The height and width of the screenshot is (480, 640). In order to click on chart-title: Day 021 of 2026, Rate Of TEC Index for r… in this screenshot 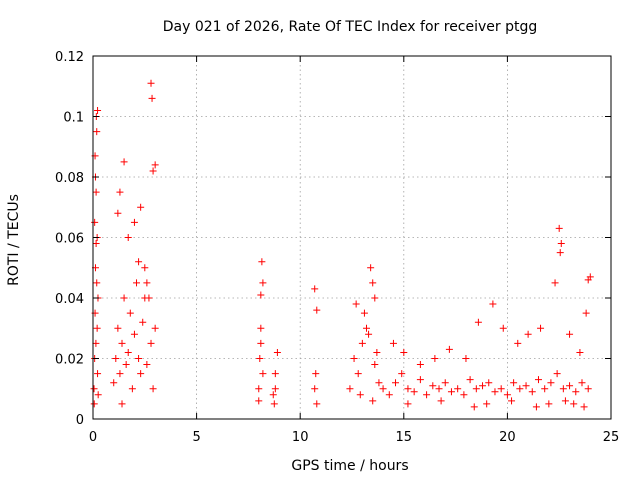, I will do `click(350, 27)`.